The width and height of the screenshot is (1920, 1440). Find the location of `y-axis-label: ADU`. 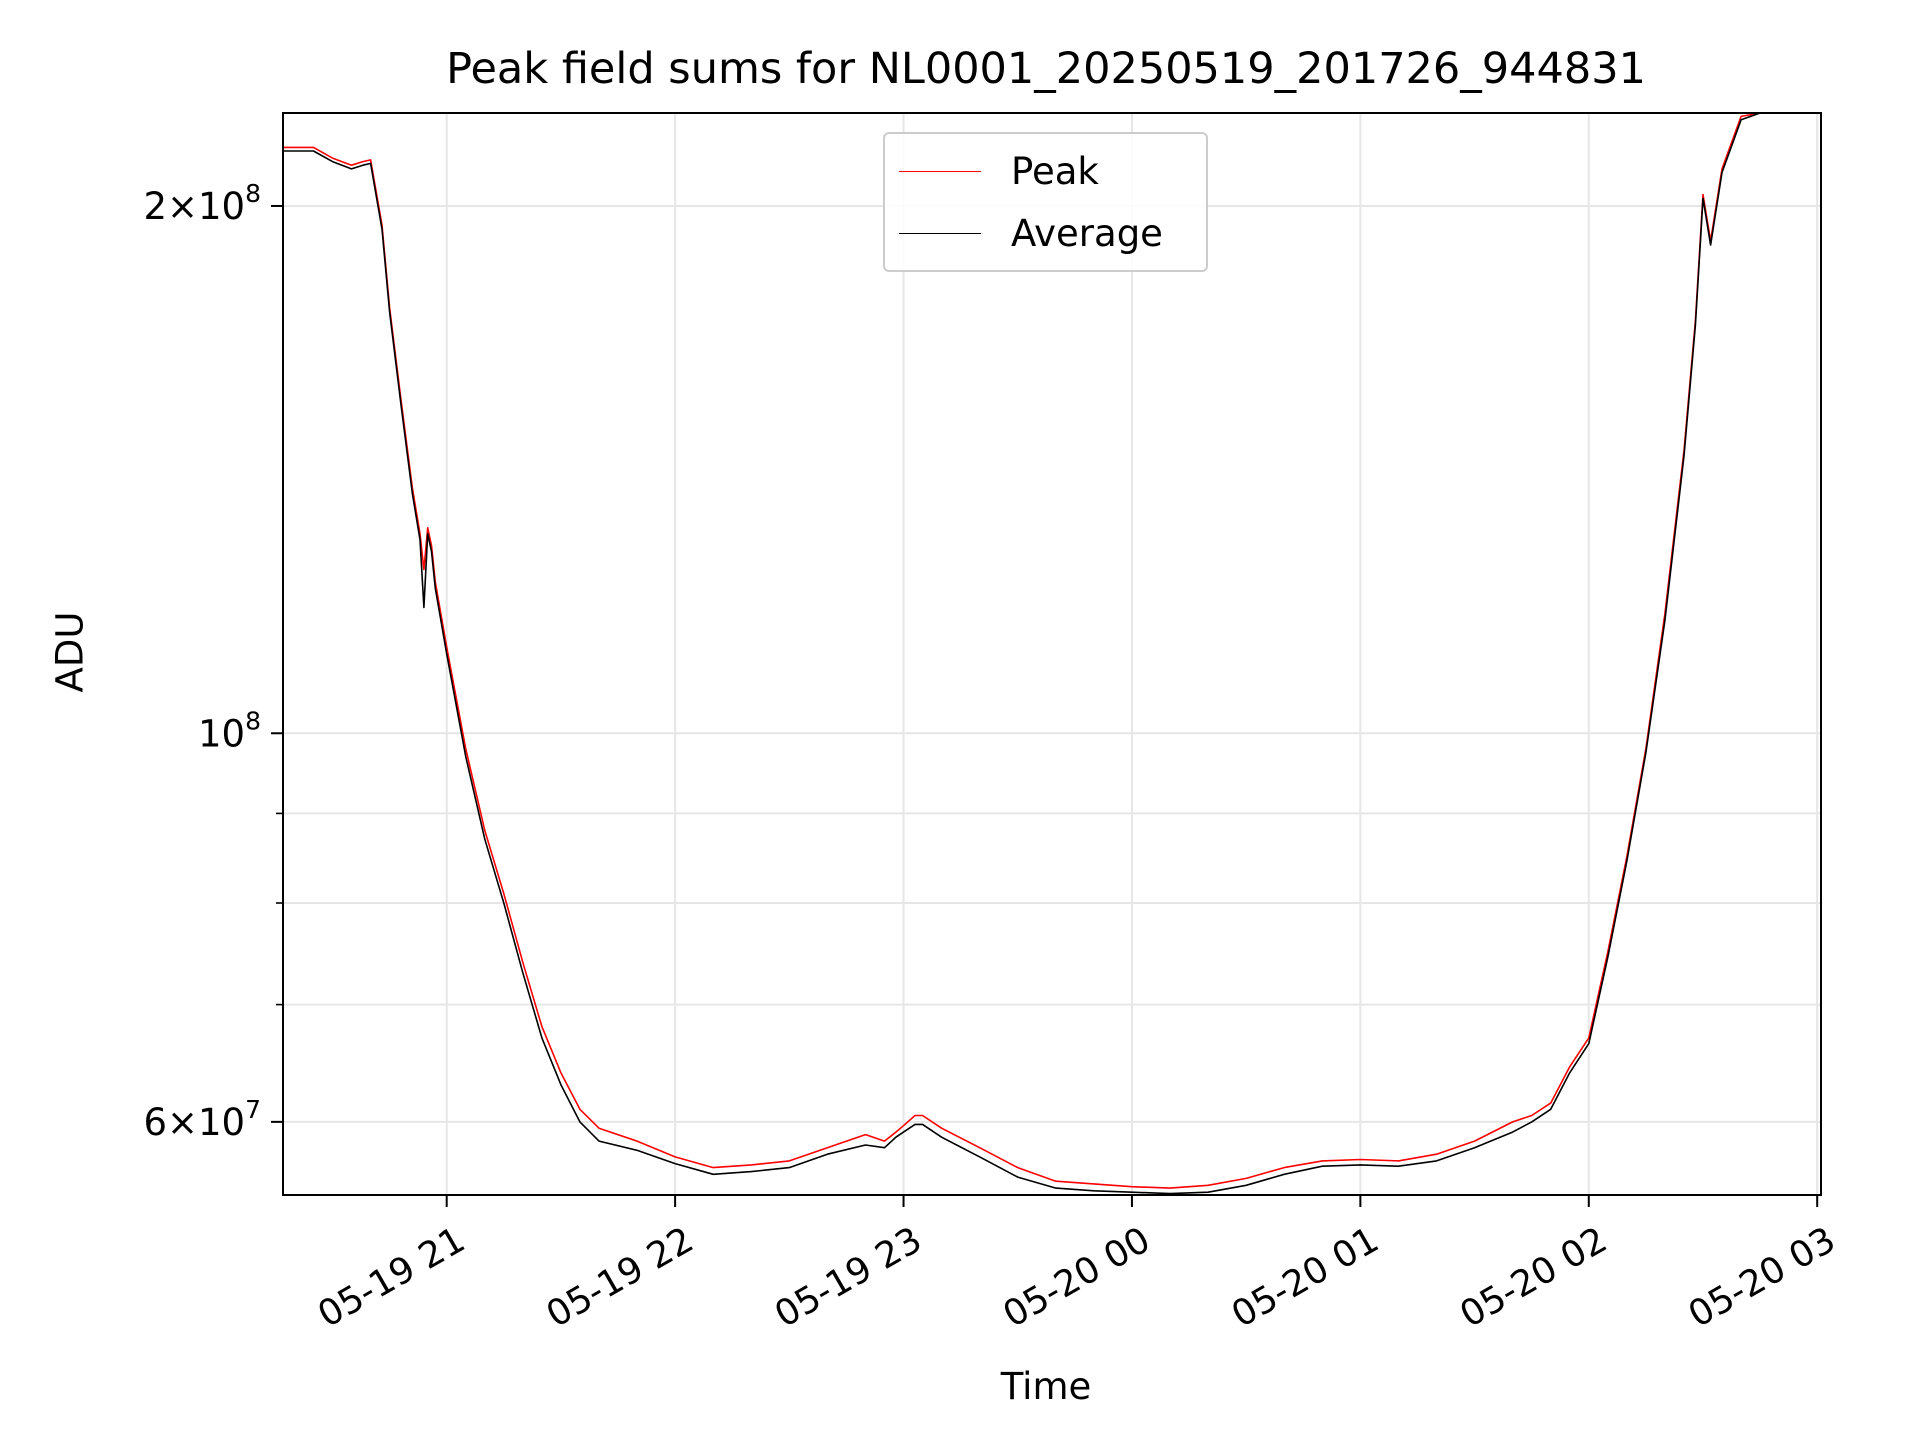

y-axis-label: ADU is located at coordinates (70, 652).